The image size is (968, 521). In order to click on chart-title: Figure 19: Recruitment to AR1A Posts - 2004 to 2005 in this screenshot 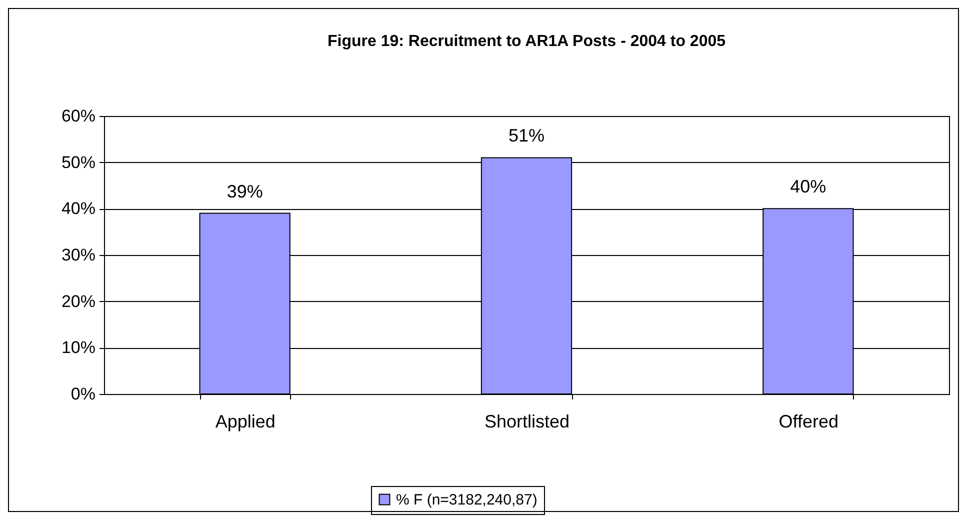, I will do `click(526, 41)`.